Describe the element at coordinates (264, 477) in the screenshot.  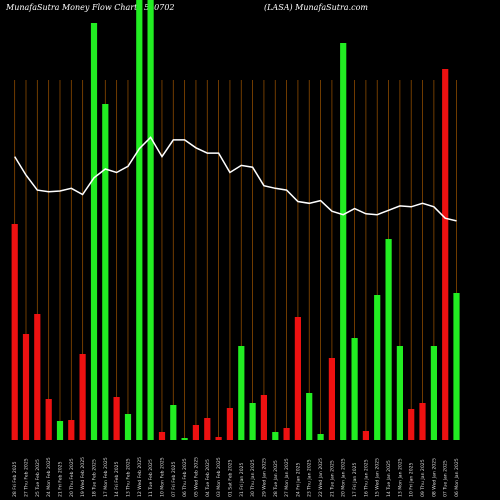
I see `x-tick-label: 29 Wed Jan 2025` at that location.